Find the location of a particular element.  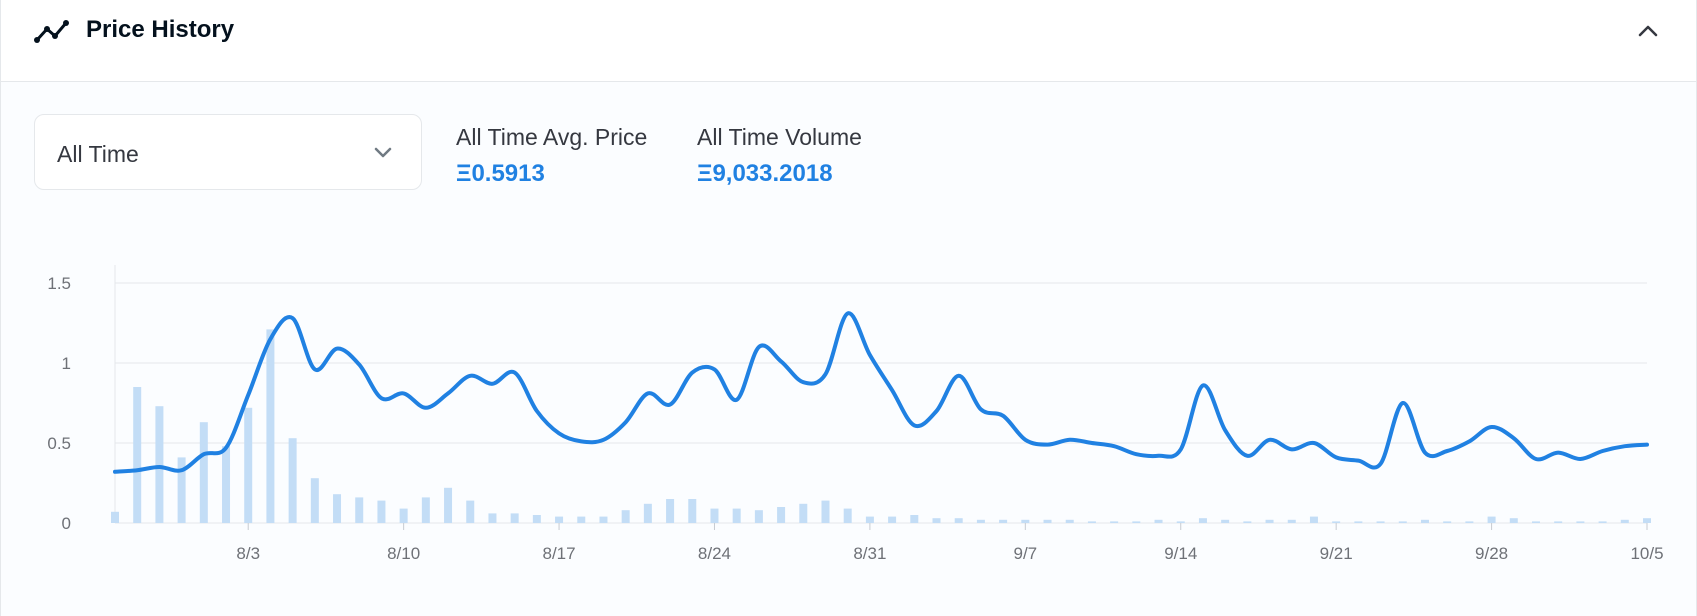

y-tick-label: 1.5 is located at coordinates (59, 283).